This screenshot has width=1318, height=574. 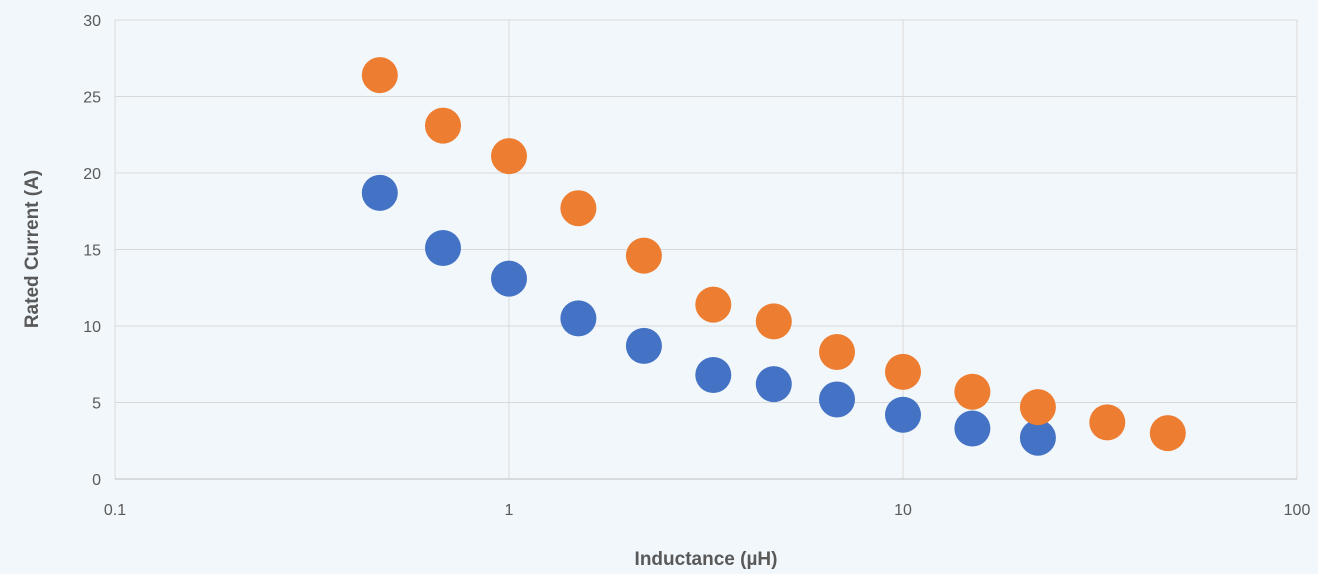 What do you see at coordinates (92, 174) in the screenshot?
I see `y-tick-label: 20` at bounding box center [92, 174].